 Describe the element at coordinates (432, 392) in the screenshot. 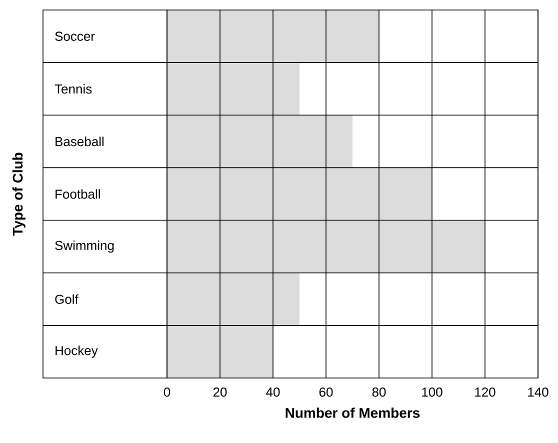

I see `x-tick-label: 100` at that location.